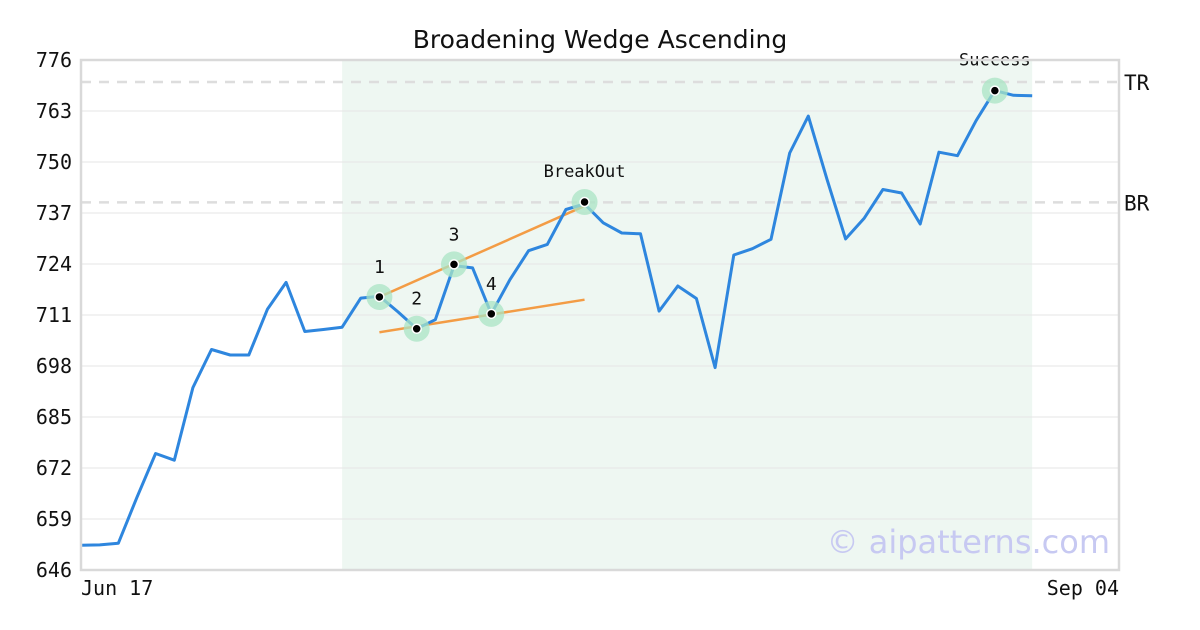  Describe the element at coordinates (491, 284) in the screenshot. I see `pattern-point-label: 4` at that location.